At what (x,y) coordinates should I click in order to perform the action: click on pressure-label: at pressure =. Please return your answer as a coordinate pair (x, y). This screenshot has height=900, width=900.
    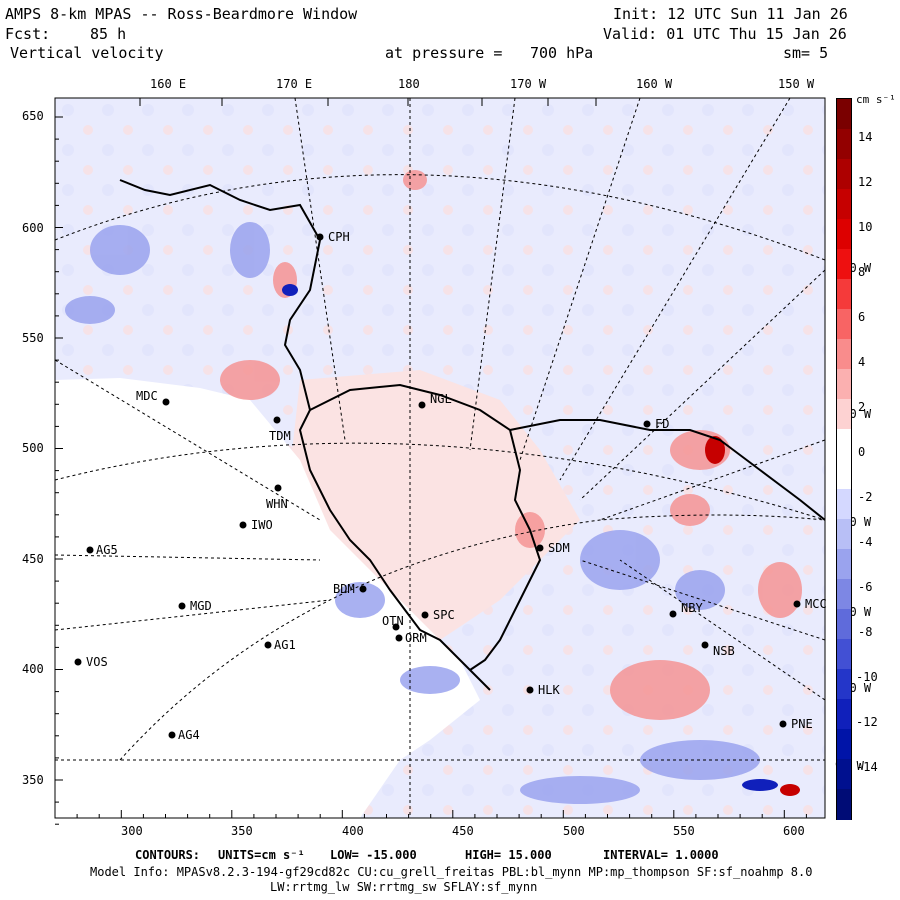
    Looking at the image, I should click on (444, 53).